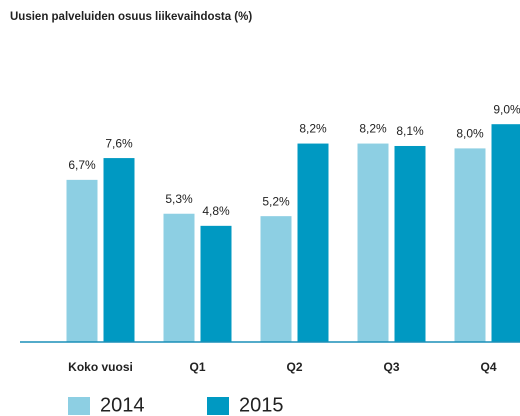  I want to click on value-label: 9,0%, so click(506, 109).